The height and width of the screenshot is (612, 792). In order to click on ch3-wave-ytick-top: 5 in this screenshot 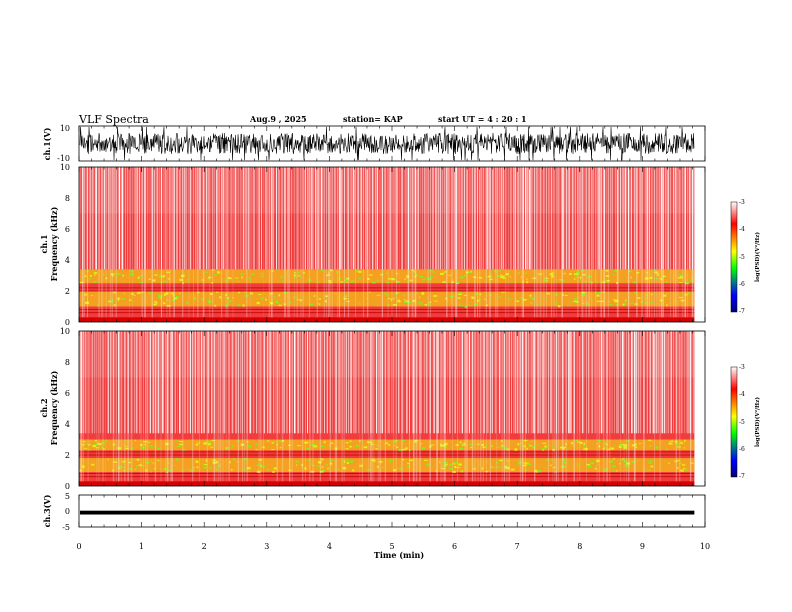, I will do `click(67, 496)`.